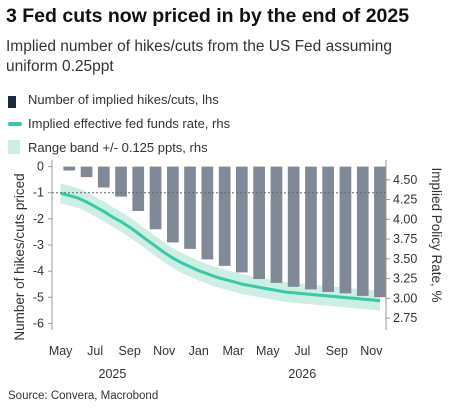 This screenshot has height=417, width=453. What do you see at coordinates (405, 219) in the screenshot?
I see `right-tick-label-2: 4.00` at bounding box center [405, 219].